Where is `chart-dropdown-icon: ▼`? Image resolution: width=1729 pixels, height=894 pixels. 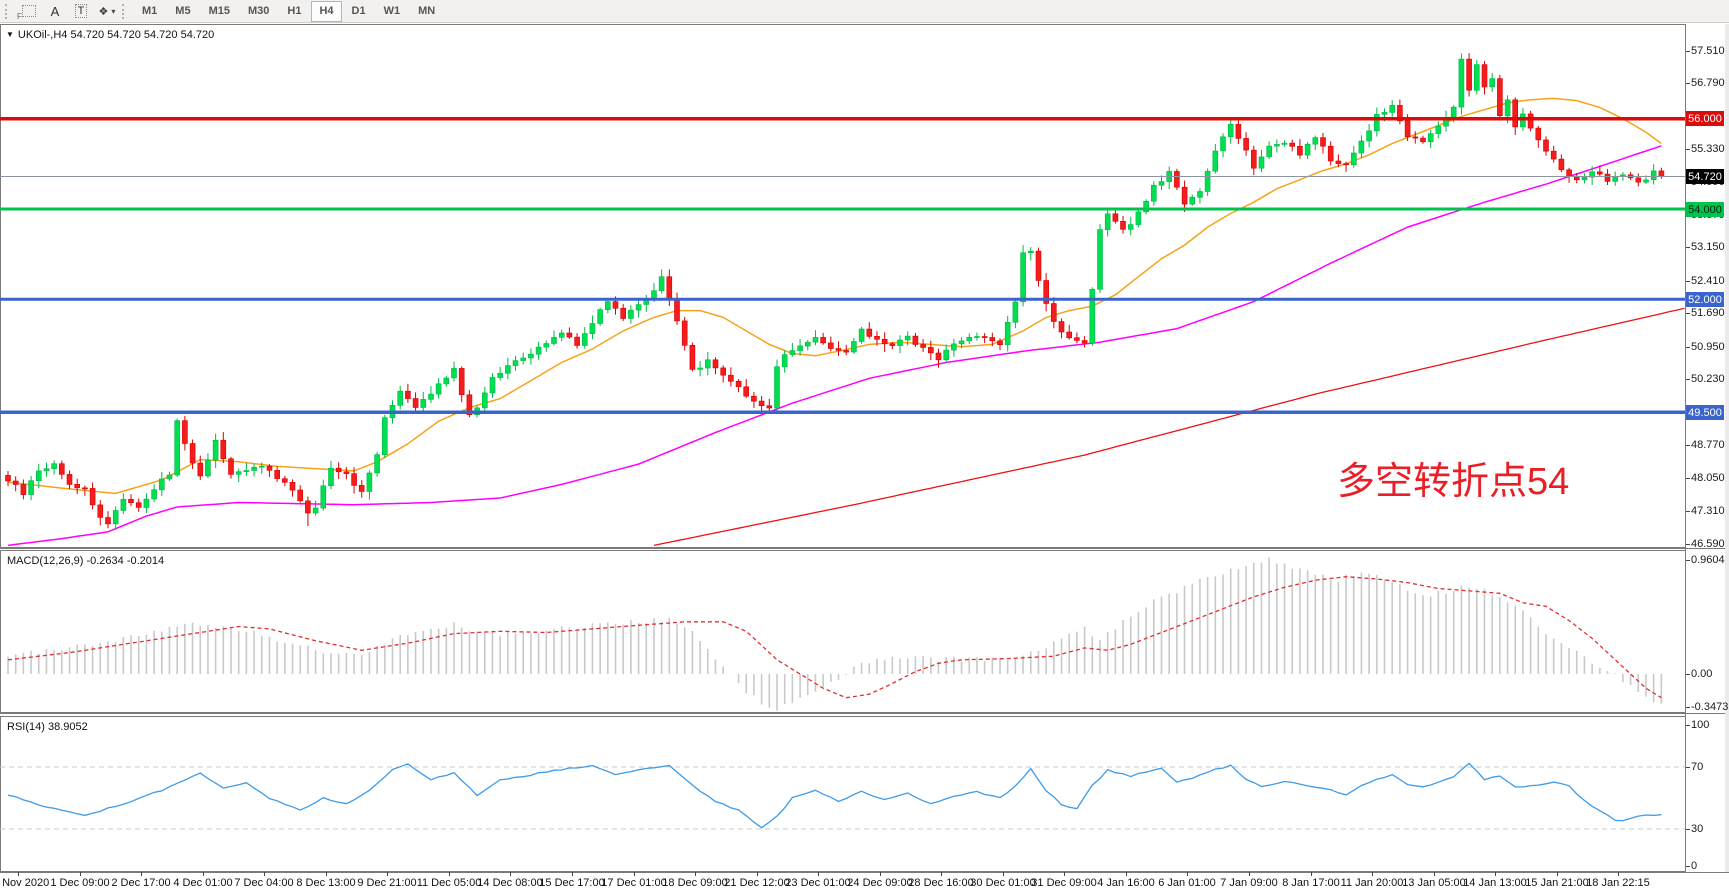 chart-dropdown-icon: ▼ is located at coordinates (10, 34).